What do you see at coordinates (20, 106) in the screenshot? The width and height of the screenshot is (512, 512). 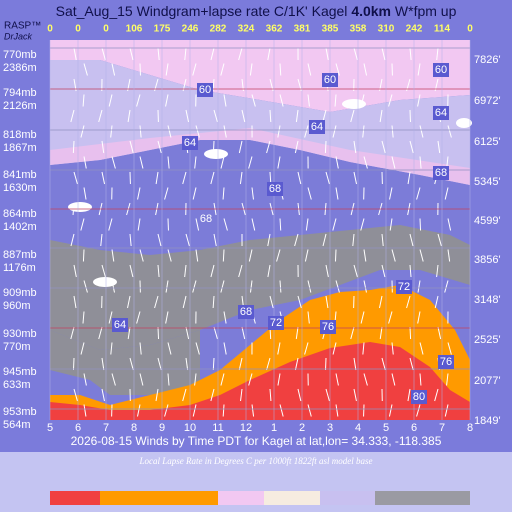 I see `height-label: 2126m` at bounding box center [20, 106].